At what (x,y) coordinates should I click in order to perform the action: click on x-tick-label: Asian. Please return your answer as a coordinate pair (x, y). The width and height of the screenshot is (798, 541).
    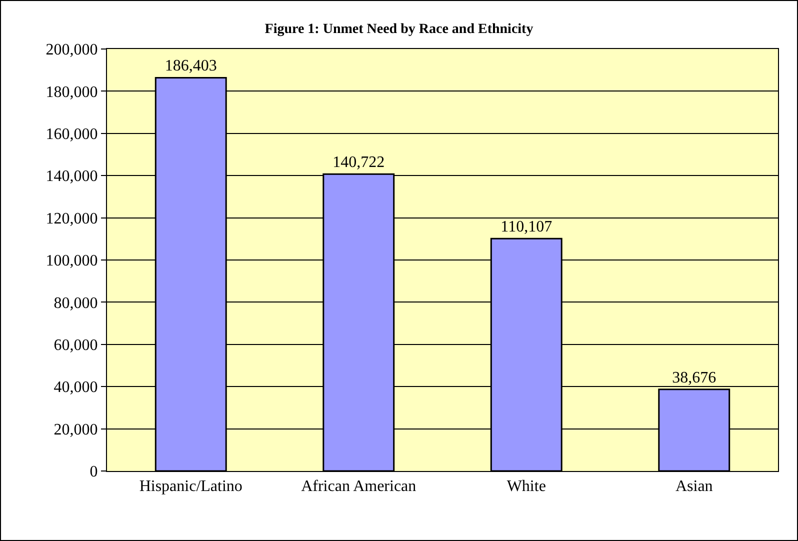
    Looking at the image, I should click on (694, 487).